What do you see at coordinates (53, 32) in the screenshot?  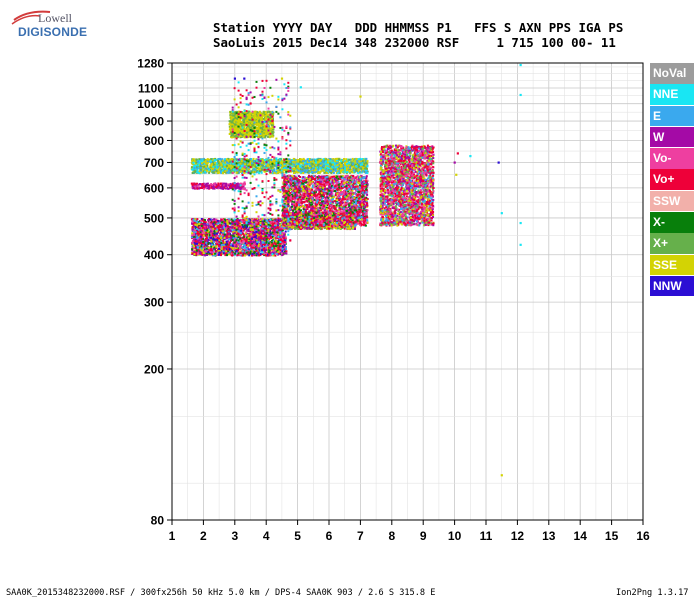 I see `logo-digisonde-text: DIGISONDE` at bounding box center [53, 32].